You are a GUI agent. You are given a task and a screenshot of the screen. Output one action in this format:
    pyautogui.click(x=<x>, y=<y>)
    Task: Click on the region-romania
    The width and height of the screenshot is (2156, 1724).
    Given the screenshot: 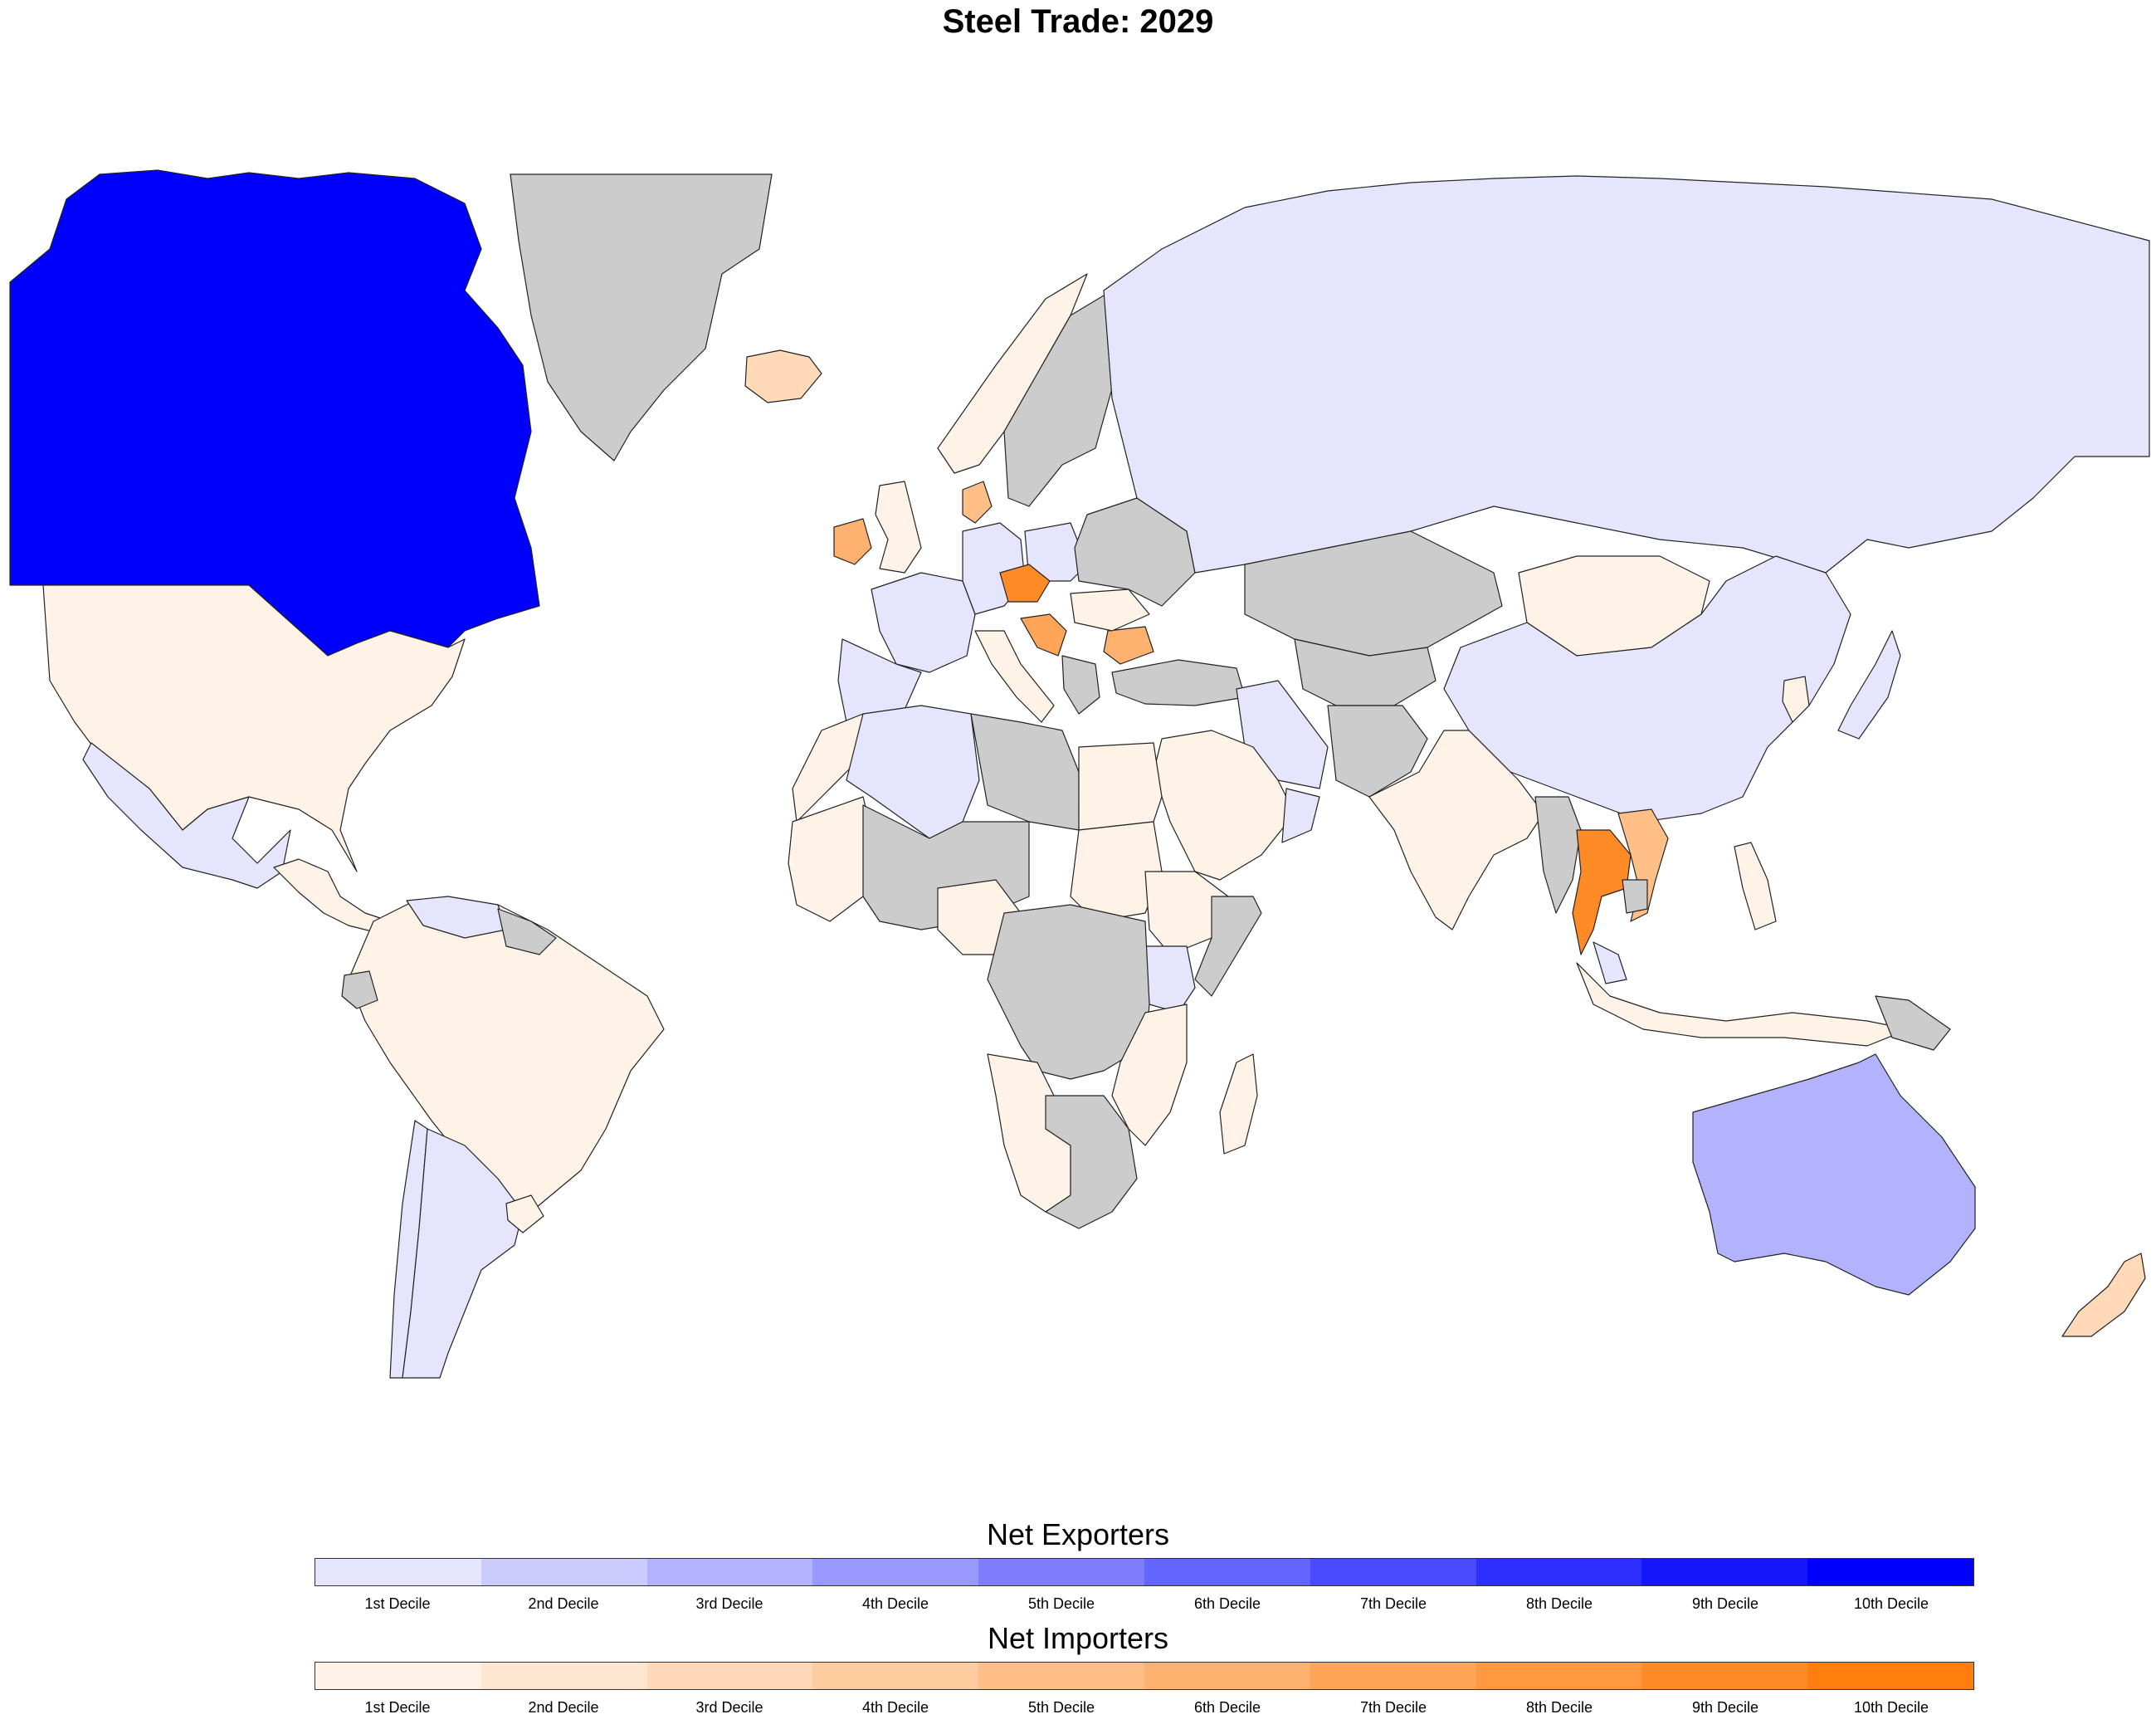 What is the action you would take?
    pyautogui.click(x=1110, y=610)
    